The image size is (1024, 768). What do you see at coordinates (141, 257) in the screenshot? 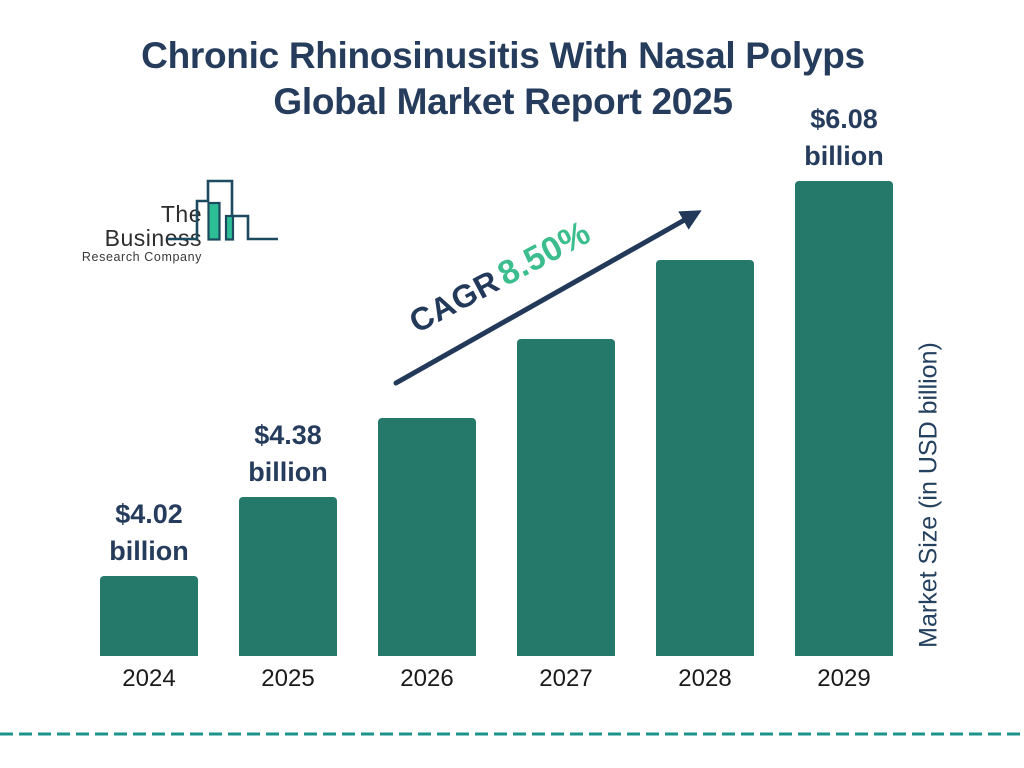
I see `logo-company-subname: Research Company` at bounding box center [141, 257].